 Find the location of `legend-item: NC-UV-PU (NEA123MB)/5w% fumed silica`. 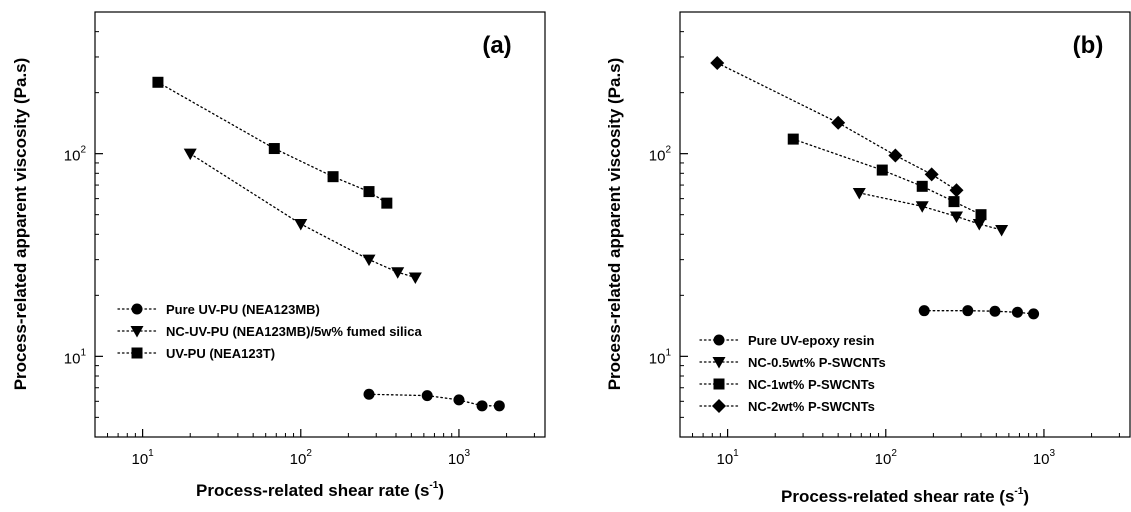

legend-item: NC-UV-PU (NEA123MB)/5w% fumed silica is located at coordinates (270, 331).